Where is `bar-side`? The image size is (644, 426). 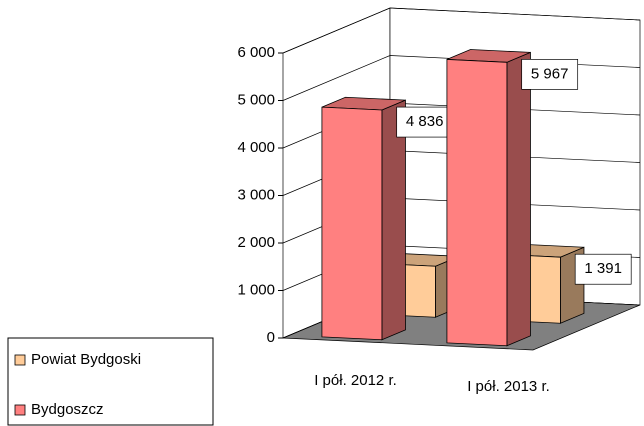
bar-side is located at coordinates (518, 199).